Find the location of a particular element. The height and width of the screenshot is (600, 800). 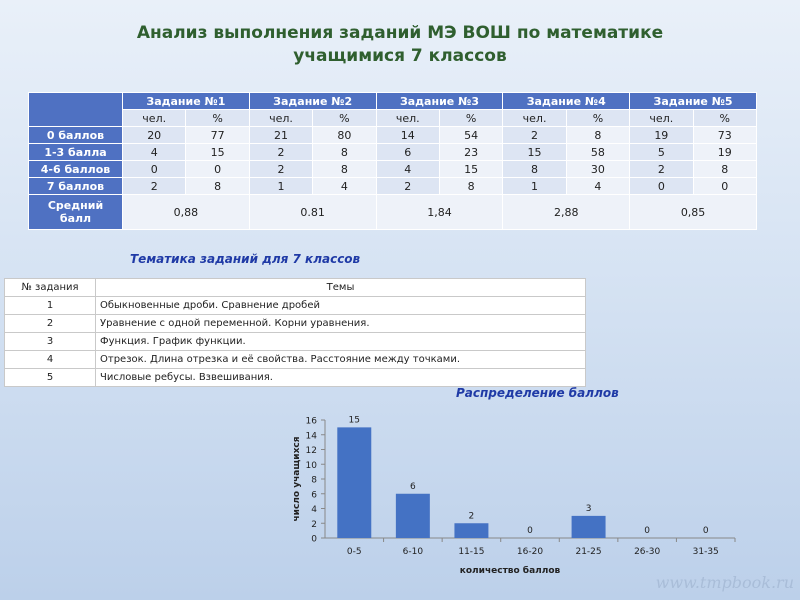

y-tick-label: 8 is located at coordinates (314, 481).